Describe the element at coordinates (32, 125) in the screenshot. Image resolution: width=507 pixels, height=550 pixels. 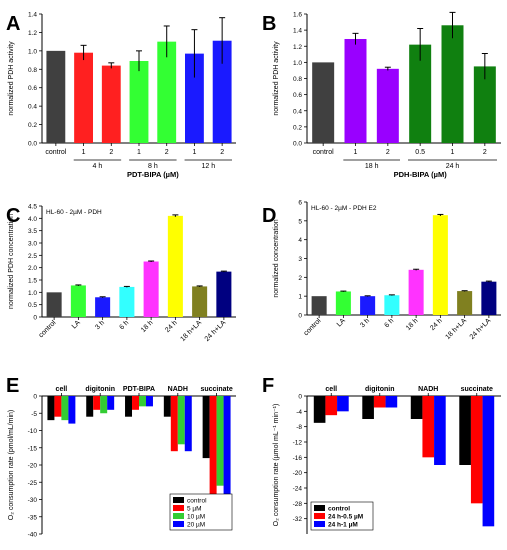
I see `y-tick-label: 0.2` at that location.